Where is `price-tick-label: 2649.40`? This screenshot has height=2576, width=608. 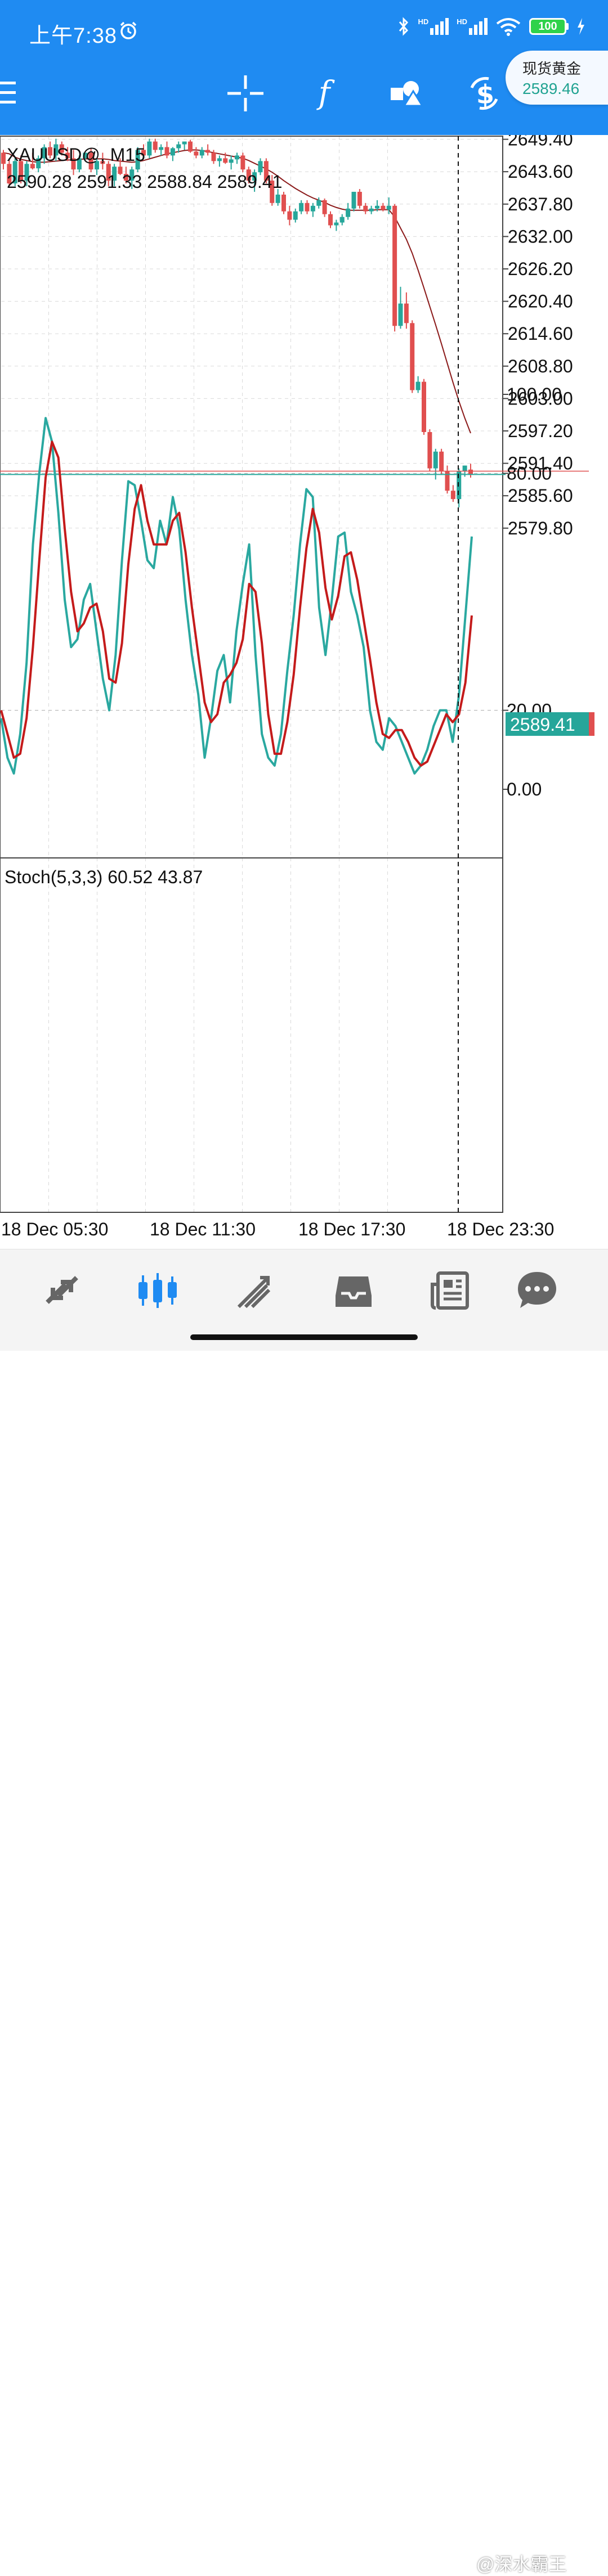 price-tick-label: 2649.40 is located at coordinates (541, 142).